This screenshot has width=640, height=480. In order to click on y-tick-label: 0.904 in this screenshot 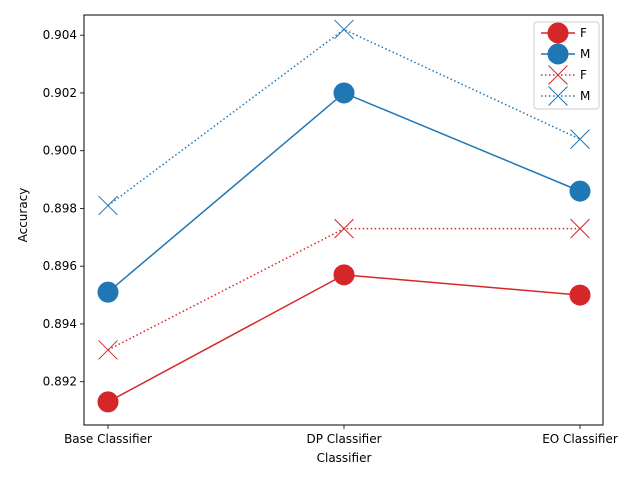, I will do `click(60, 35)`.